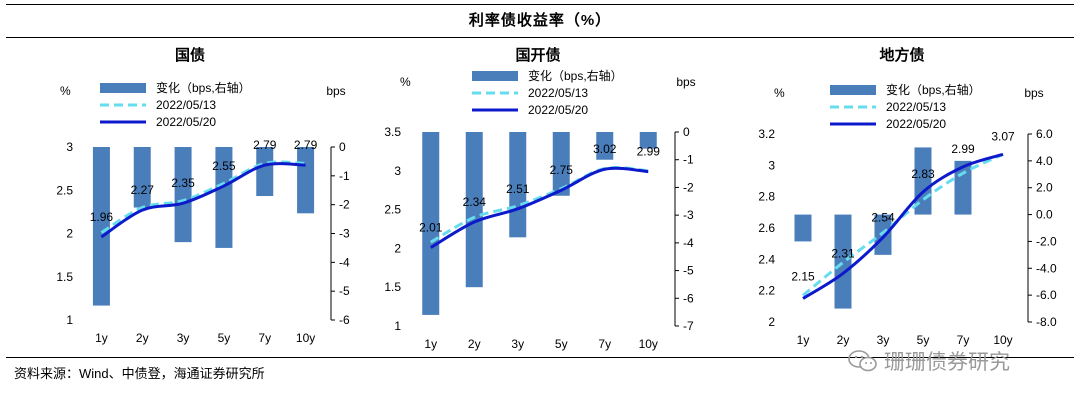 Image resolution: width=1080 pixels, height=408 pixels. What do you see at coordinates (1046, 322) in the screenshot?
I see `right-tick-label: -8.0` at bounding box center [1046, 322].